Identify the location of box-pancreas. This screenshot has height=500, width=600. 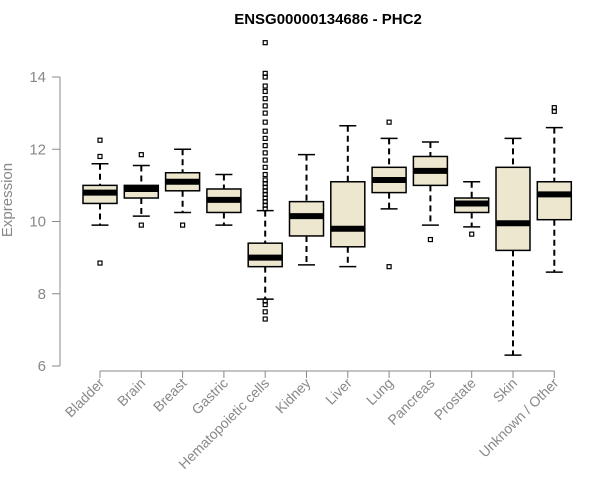
(430, 192).